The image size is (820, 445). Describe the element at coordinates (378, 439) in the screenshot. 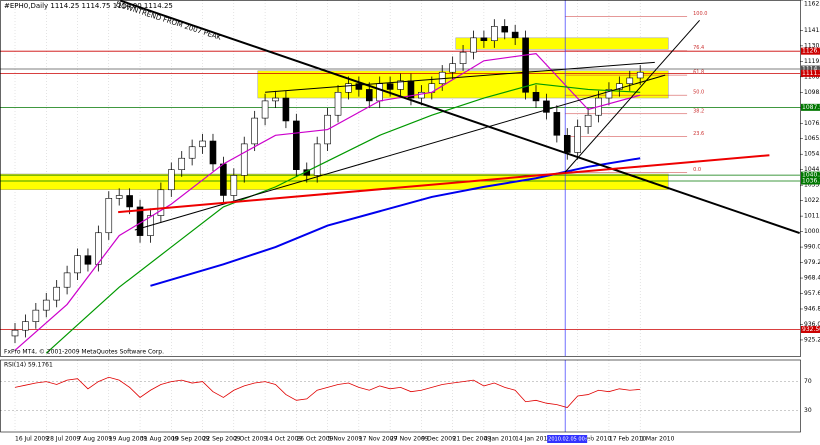

I see `x-tick-label: 17 Nov 2009` at that location.